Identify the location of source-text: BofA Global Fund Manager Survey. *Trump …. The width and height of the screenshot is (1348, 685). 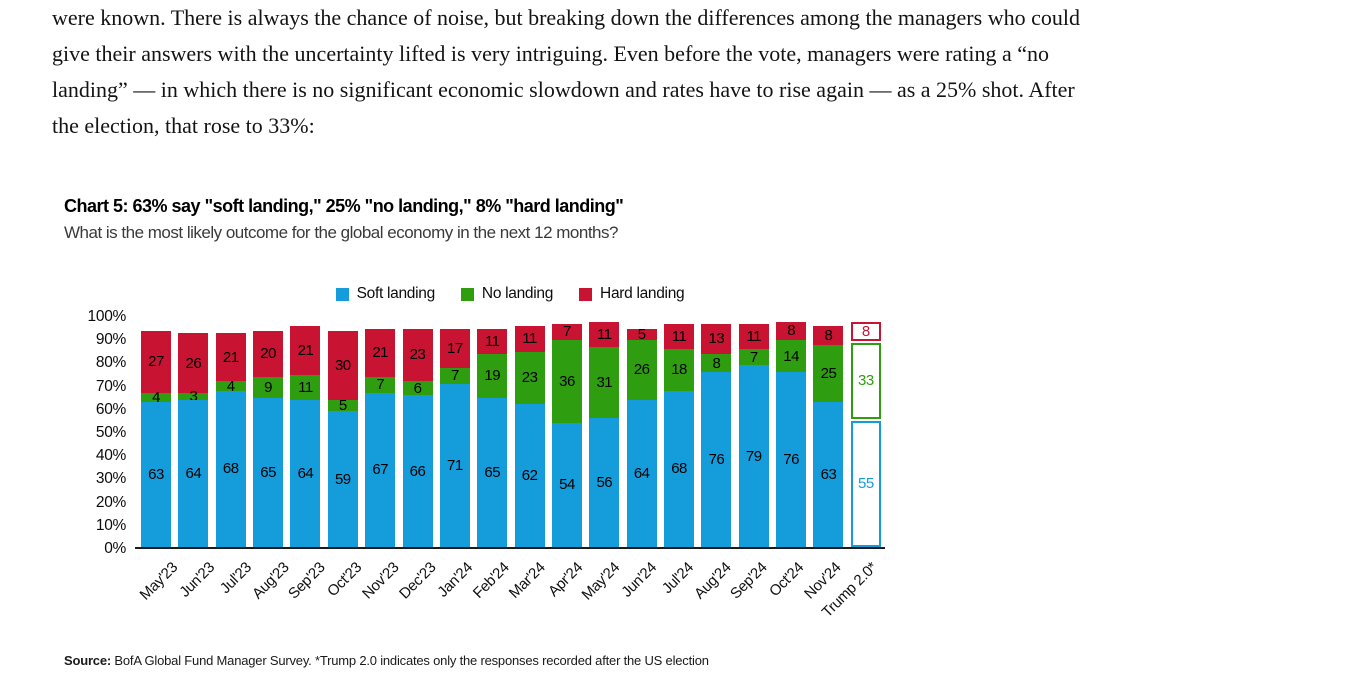
(410, 660).